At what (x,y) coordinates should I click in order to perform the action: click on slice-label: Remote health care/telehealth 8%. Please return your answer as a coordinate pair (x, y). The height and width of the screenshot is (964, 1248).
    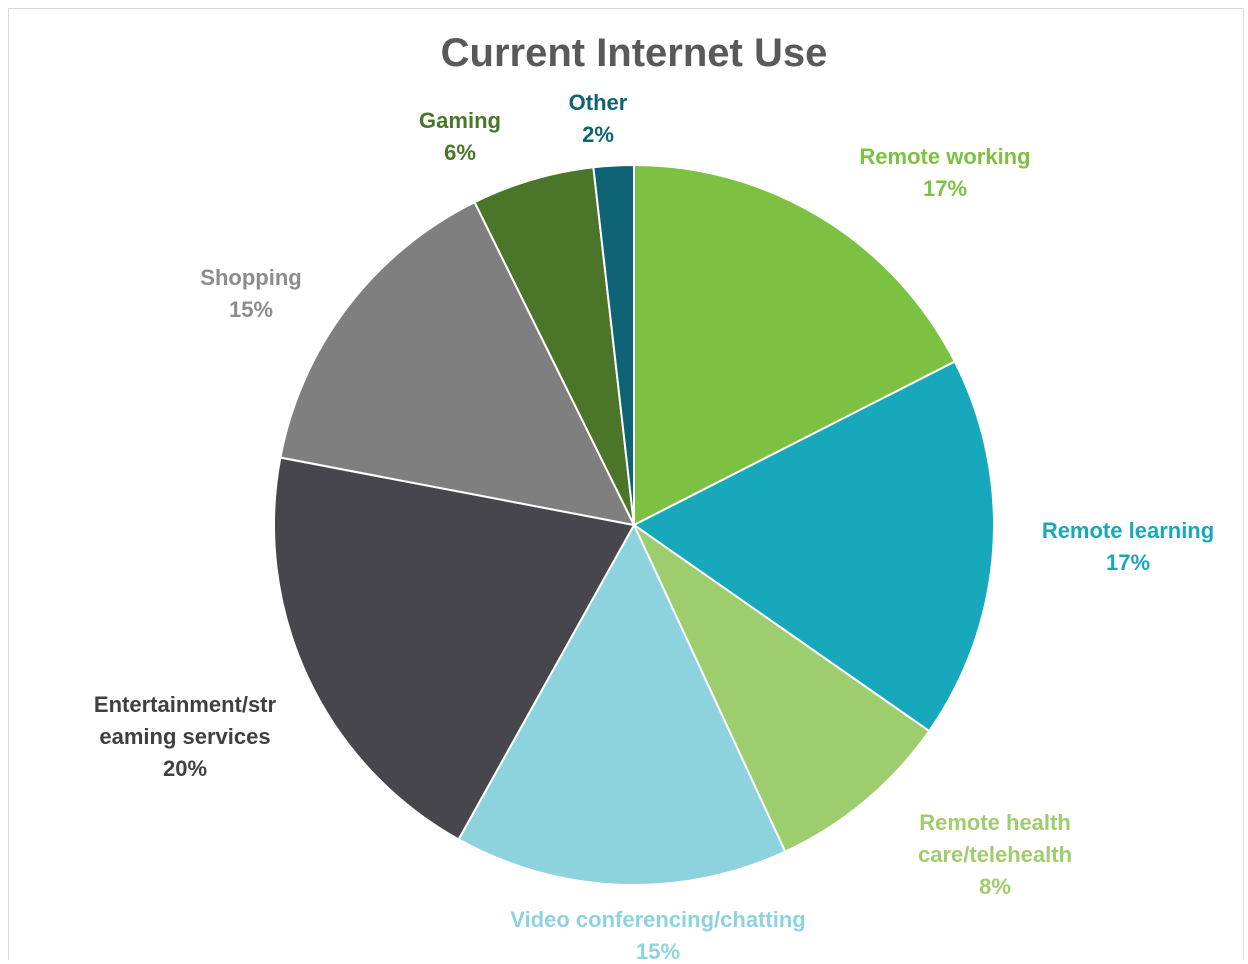
    Looking at the image, I should click on (995, 854).